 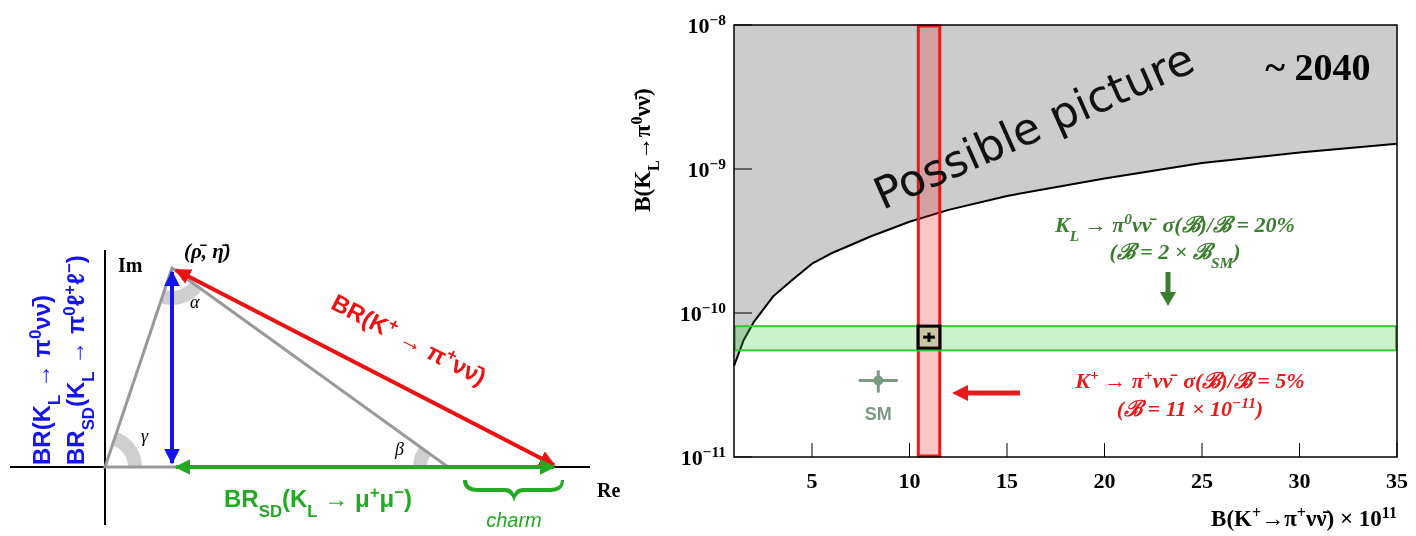 I want to click on text: β, so click(x=399, y=449).